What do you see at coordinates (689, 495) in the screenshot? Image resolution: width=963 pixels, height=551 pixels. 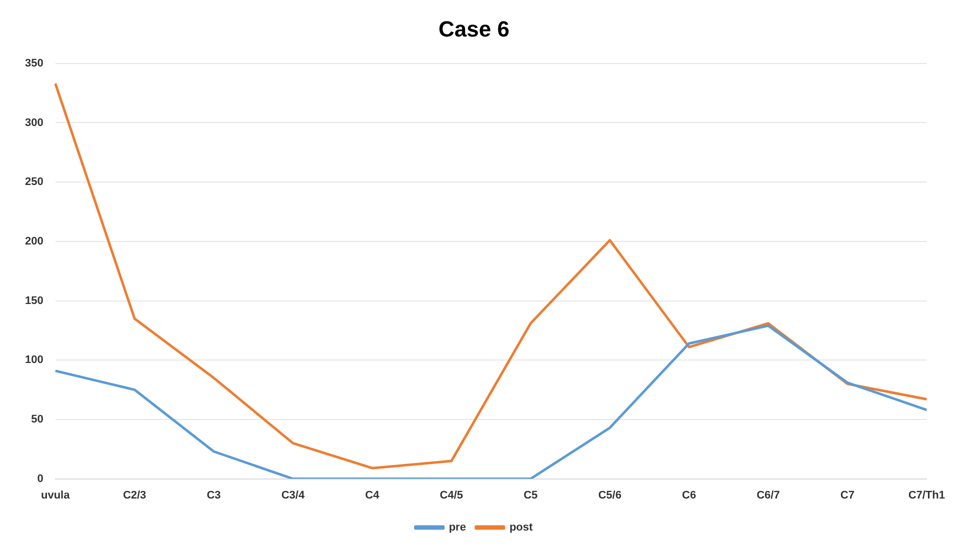 I see `x-tick-label: C6` at bounding box center [689, 495].